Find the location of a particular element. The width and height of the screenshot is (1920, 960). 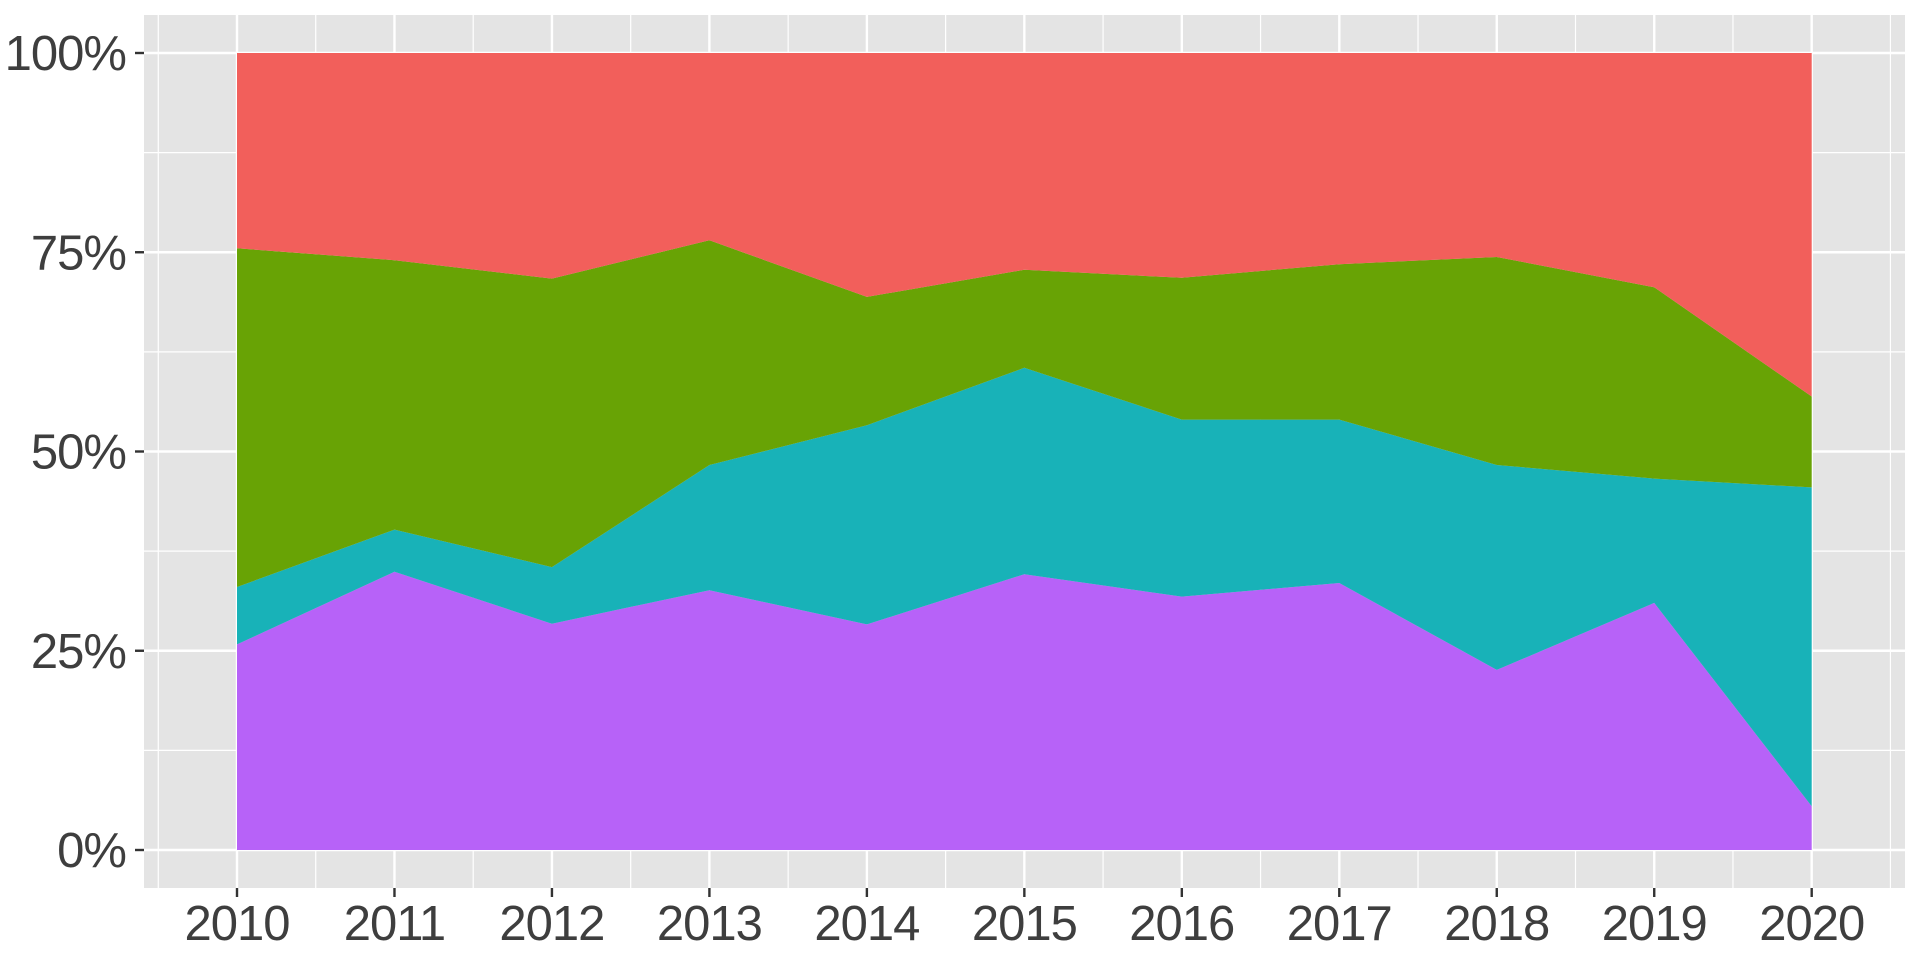

y-axis-label-75%: 75% is located at coordinates (78, 253).